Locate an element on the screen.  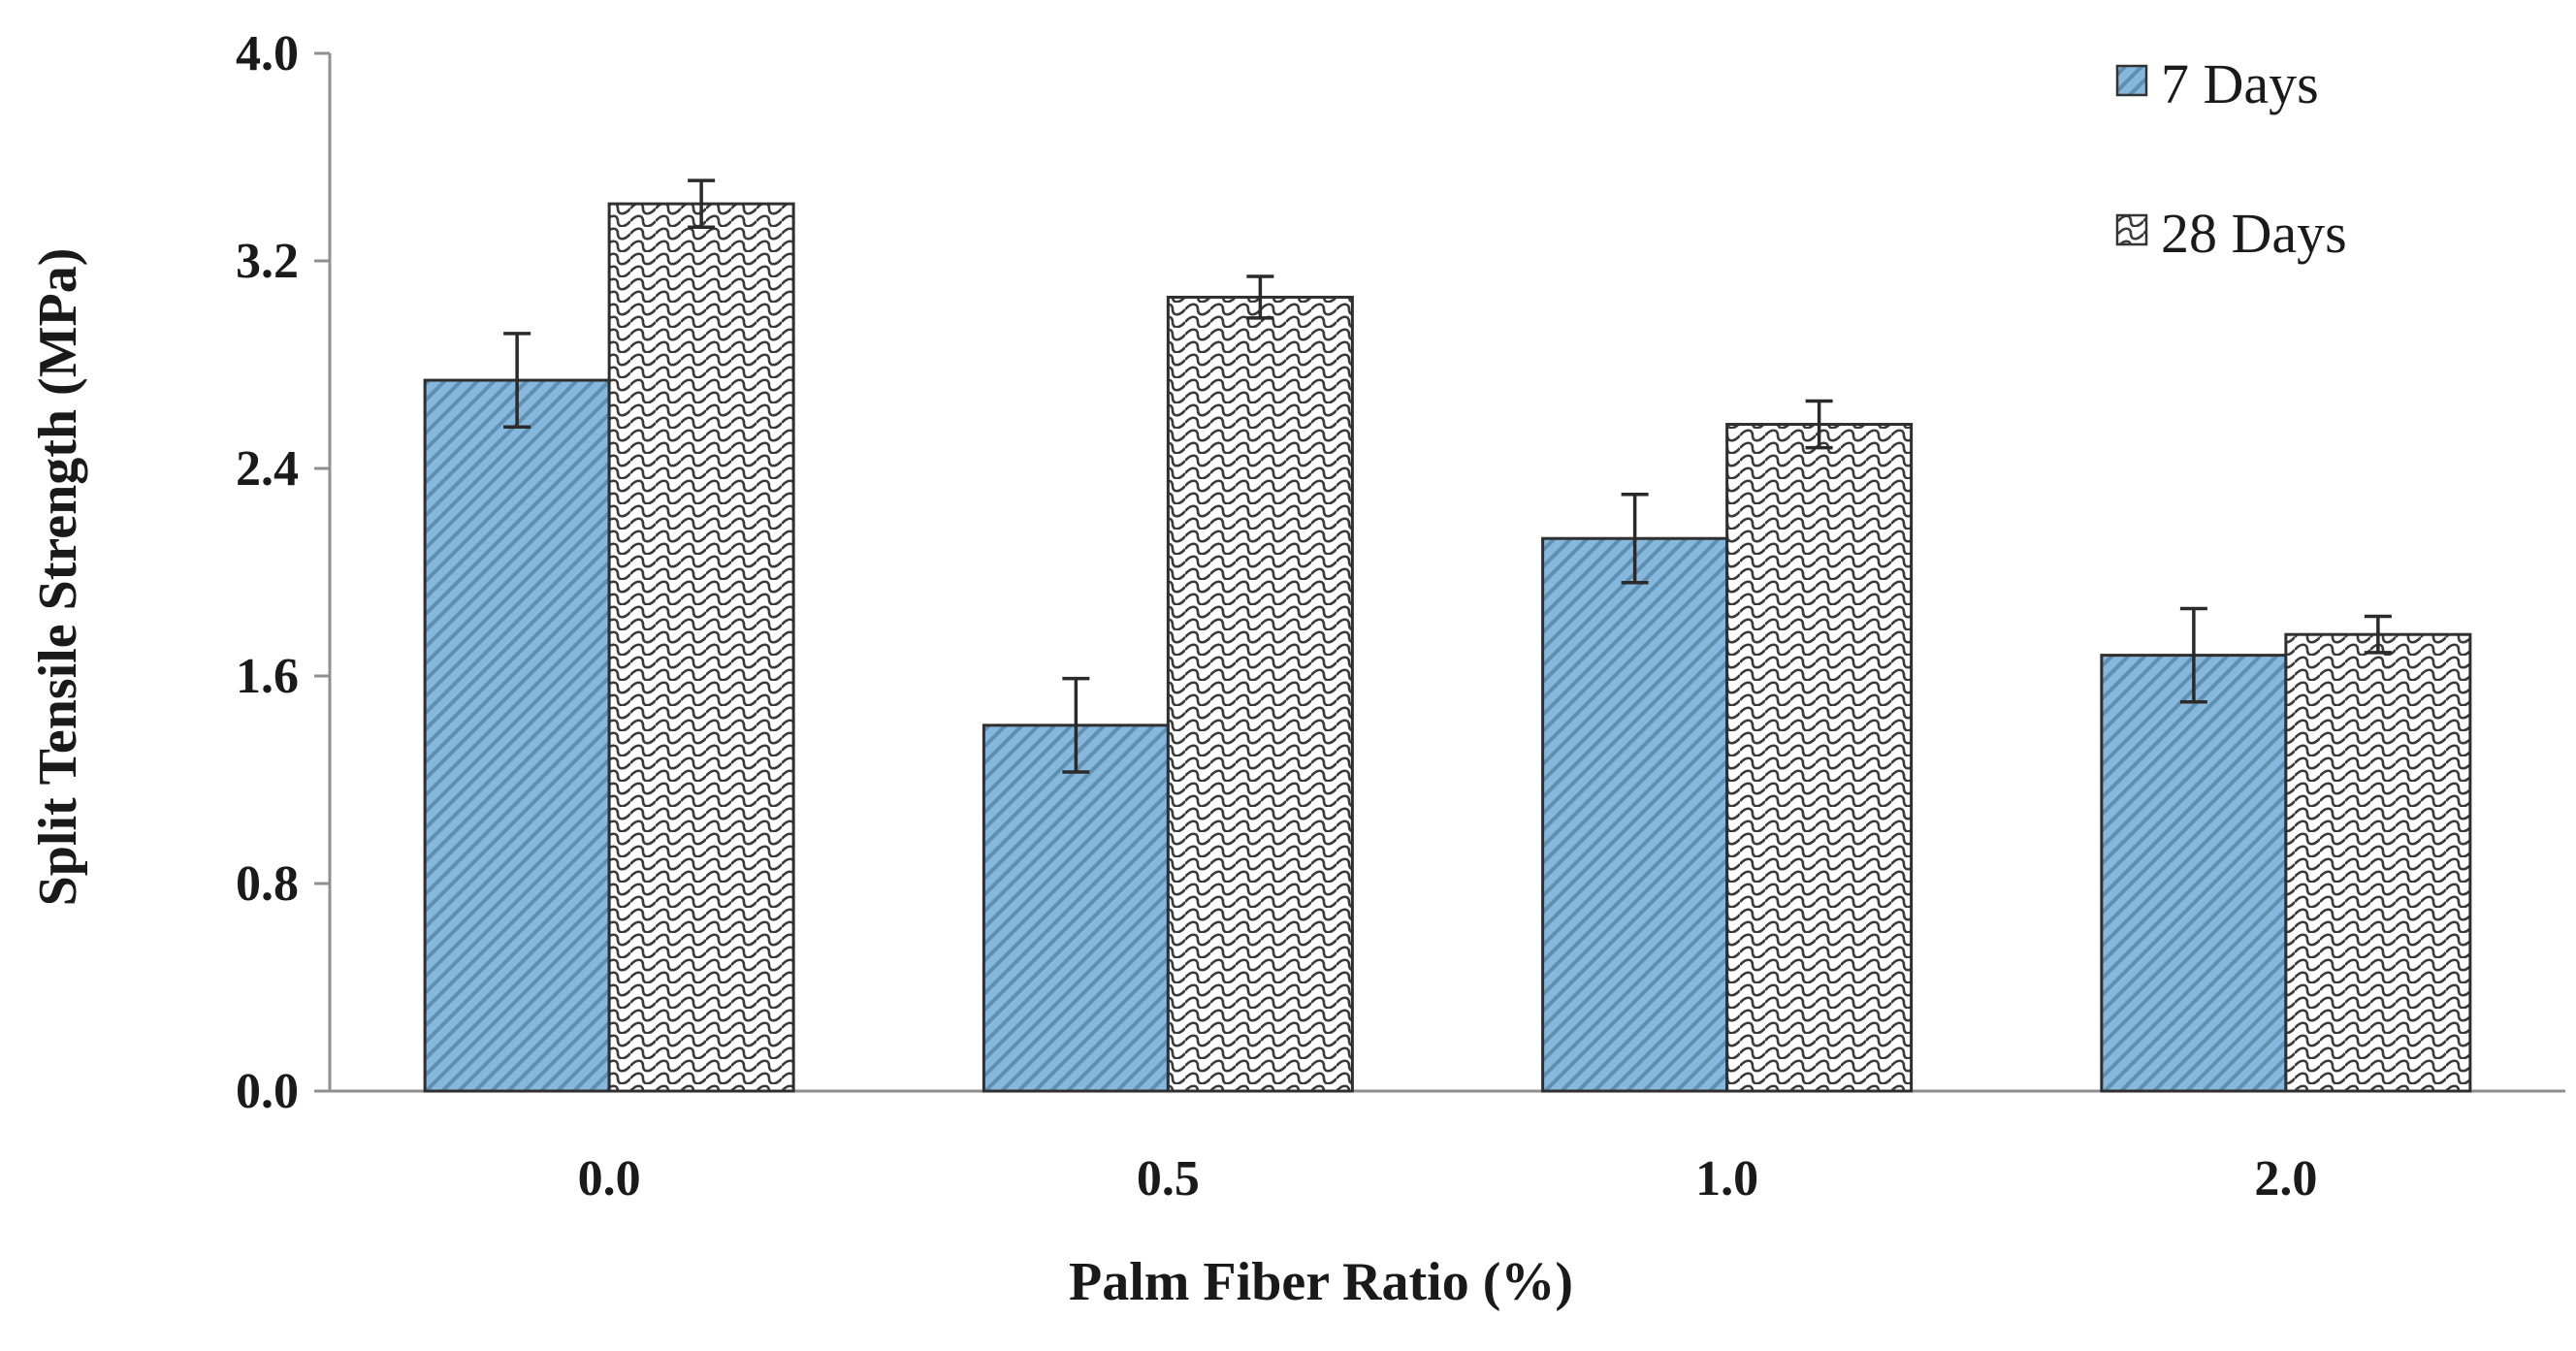
bar-28-days-1.0 is located at coordinates (1819, 758).